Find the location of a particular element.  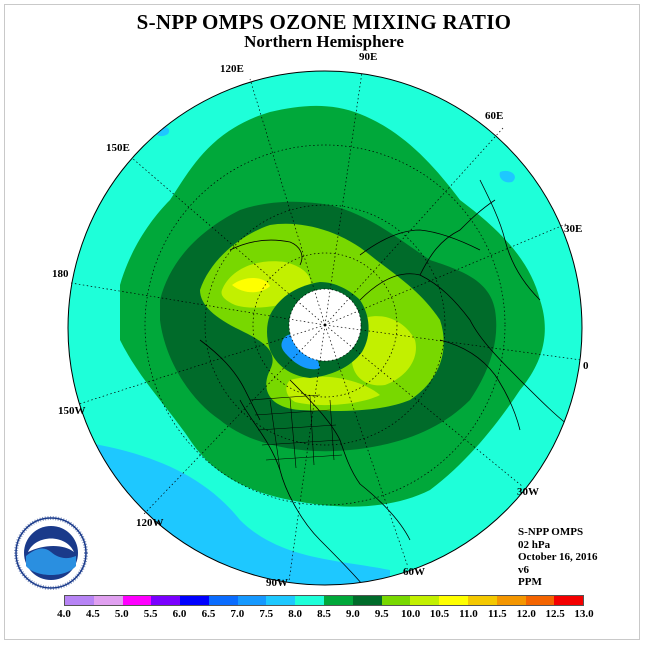

date-label: October 16, 2016 is located at coordinates (558, 557).